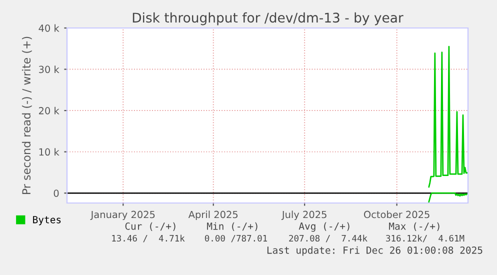 Image resolution: width=497 pixels, height=275 pixels. I want to click on text: 13.46 / 4.71k, so click(148, 238).